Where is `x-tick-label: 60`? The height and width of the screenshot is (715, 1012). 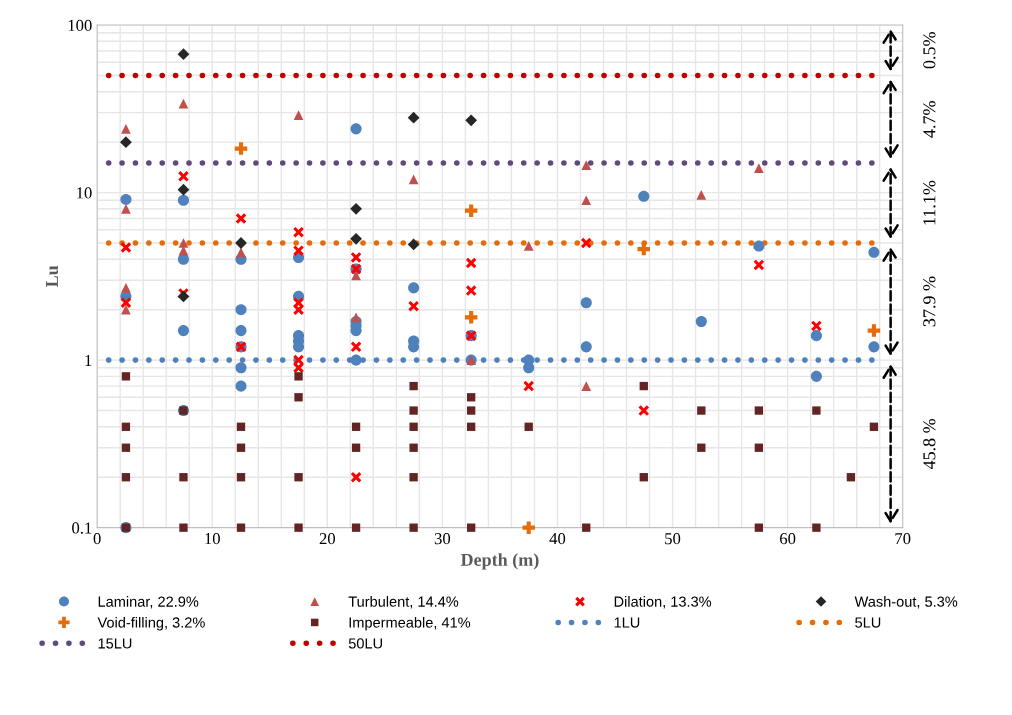 x-tick-label: 60 is located at coordinates (788, 539).